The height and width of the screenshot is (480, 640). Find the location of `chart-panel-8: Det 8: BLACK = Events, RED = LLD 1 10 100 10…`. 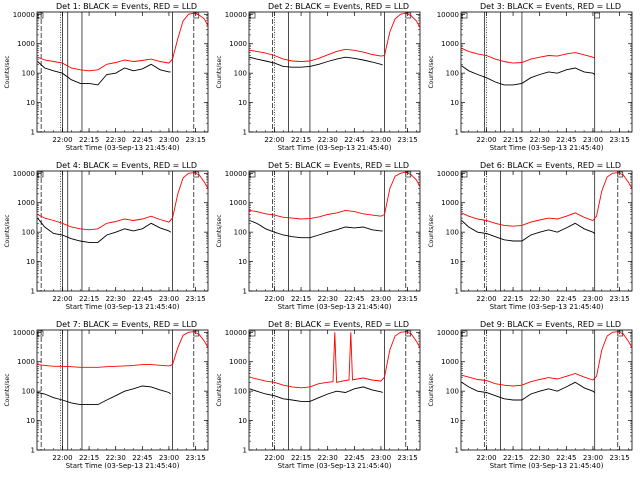

chart-panel-8: Det 8: BLACK = Events, RED = LLD 1 10 100 10… is located at coordinates (318, 395).